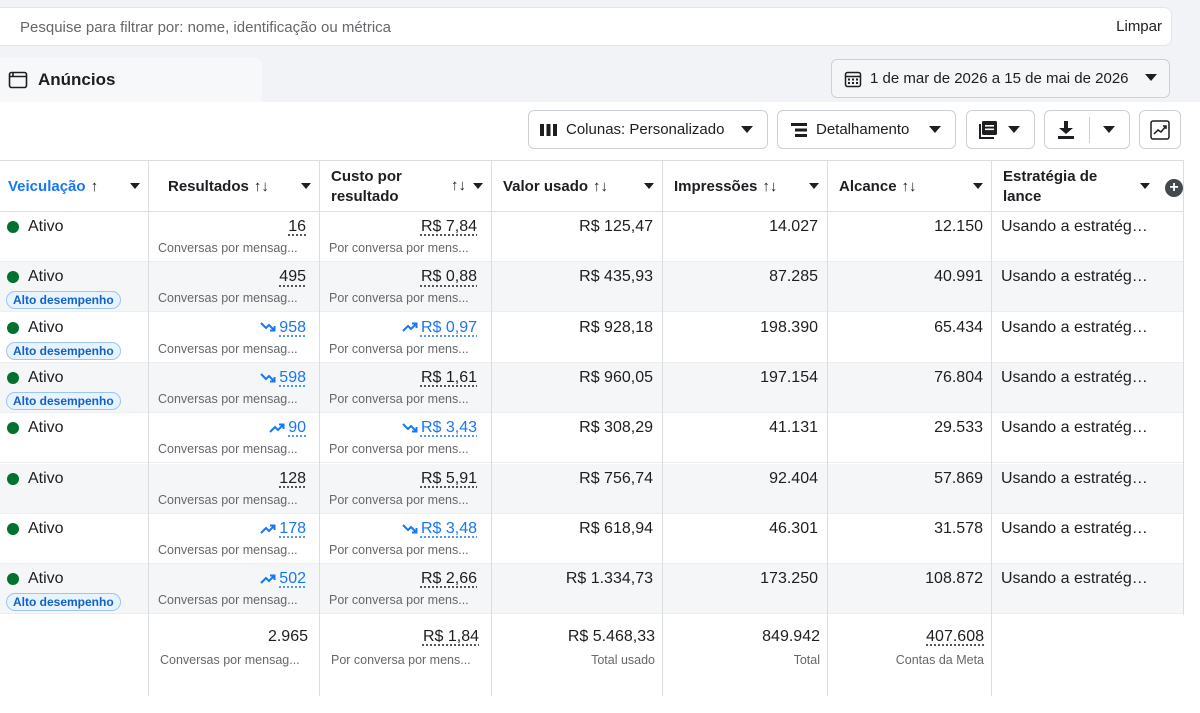  What do you see at coordinates (449, 277) in the screenshot?
I see `cost-per-result-value: R$ 0,88` at bounding box center [449, 277].